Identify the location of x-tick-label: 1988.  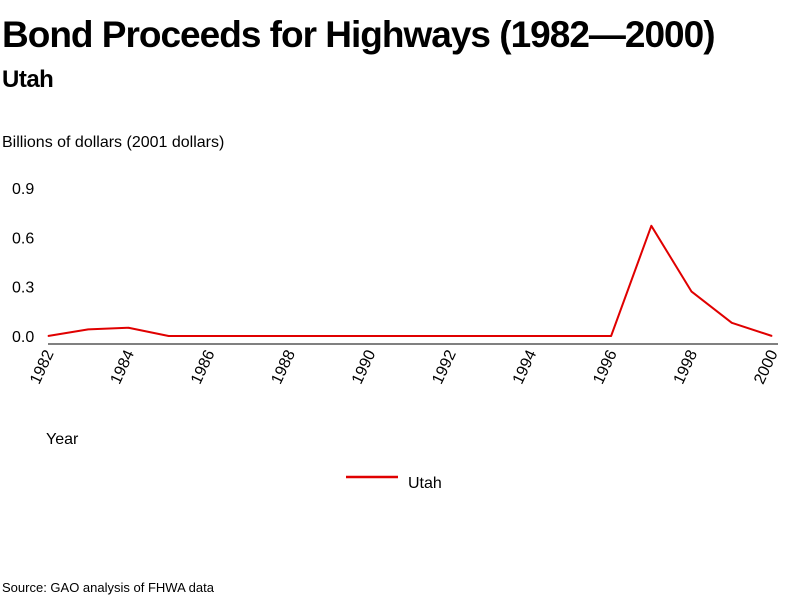
(284, 367).